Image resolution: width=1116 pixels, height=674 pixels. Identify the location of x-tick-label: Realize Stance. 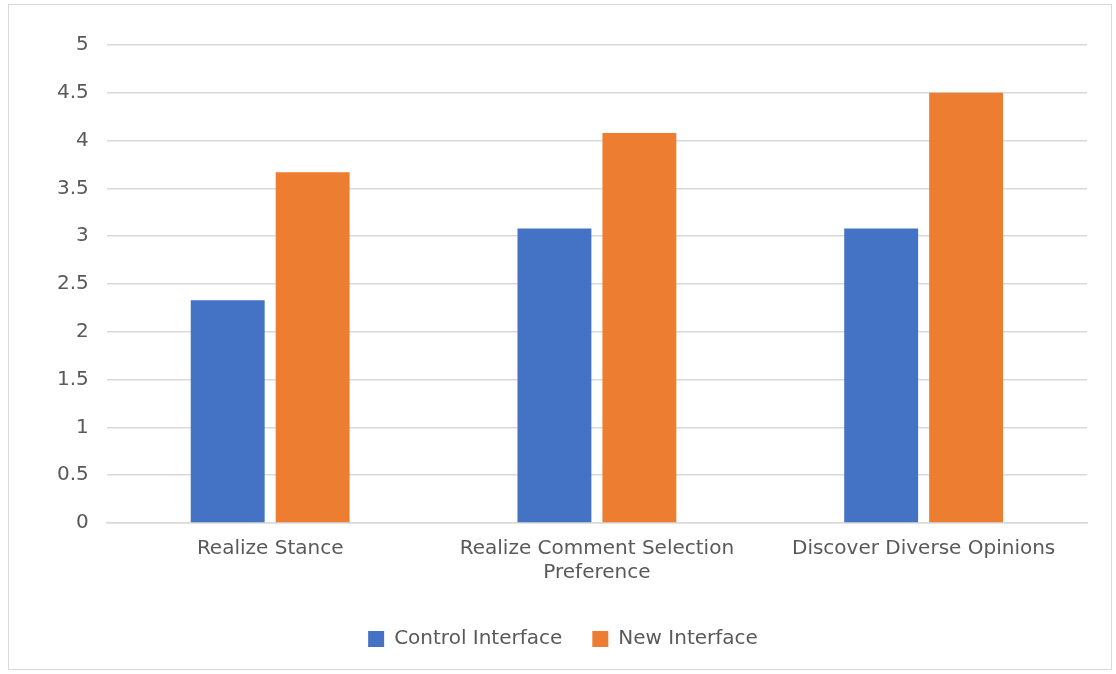
(270, 547).